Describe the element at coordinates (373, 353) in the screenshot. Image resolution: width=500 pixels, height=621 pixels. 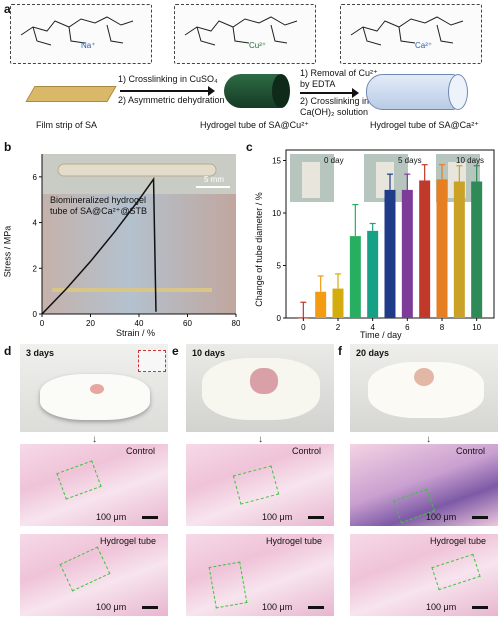
I see `panel-f-time: 20 days` at that location.